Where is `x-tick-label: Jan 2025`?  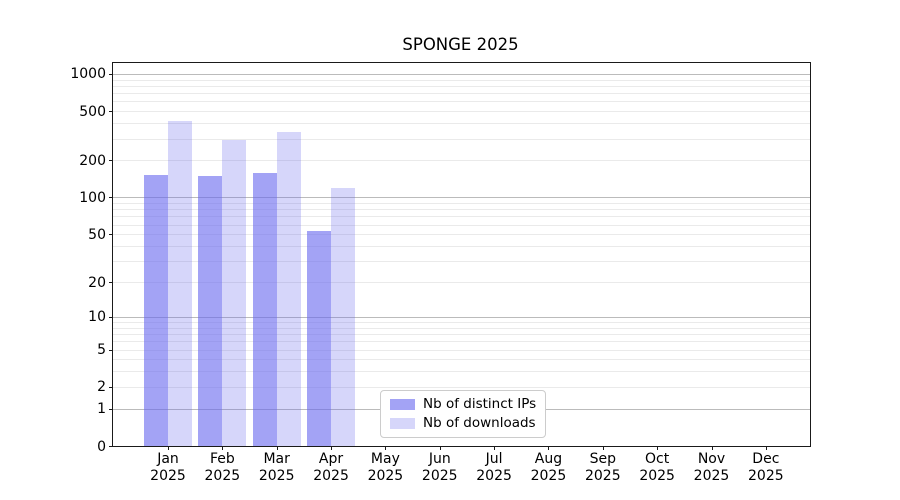 x-tick-label: Jan 2025 is located at coordinates (168, 467).